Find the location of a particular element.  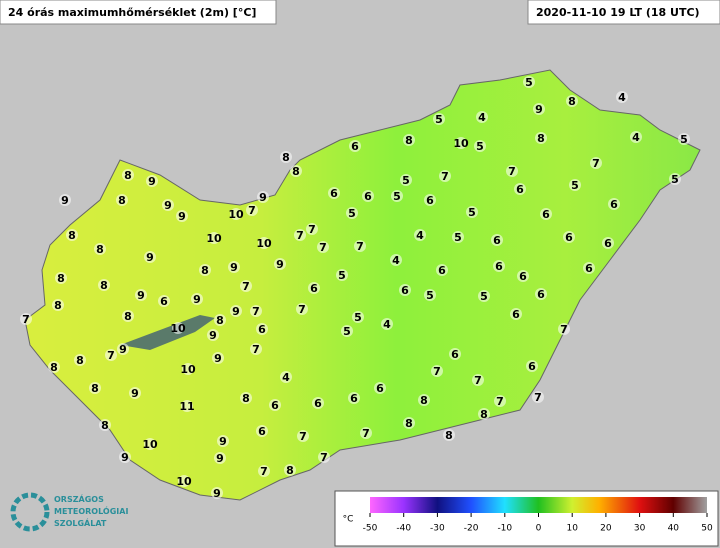

station-value: 11 is located at coordinates (186, 406).